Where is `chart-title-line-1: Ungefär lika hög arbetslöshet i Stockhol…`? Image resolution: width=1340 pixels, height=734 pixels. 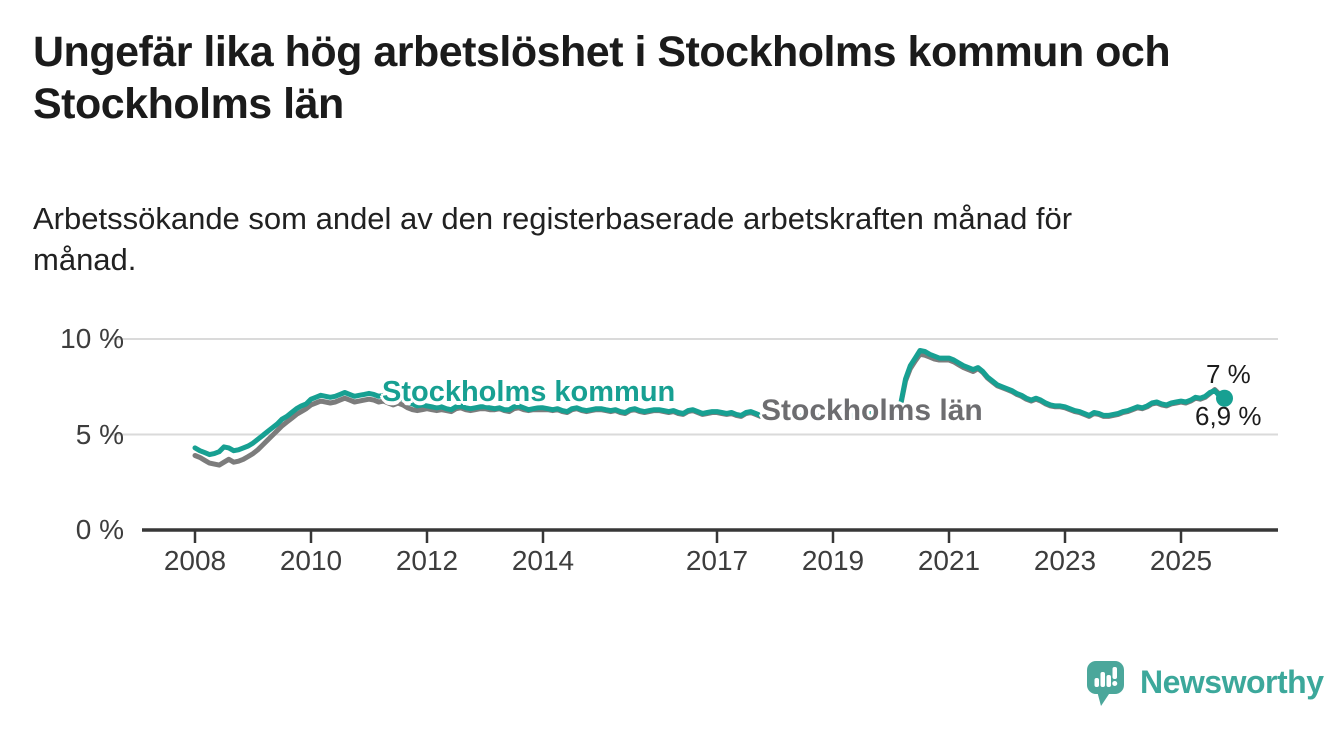
chart-title-line-1: Ungefär lika hög arbetslöshet i Stockhol… is located at coordinates (602, 52).